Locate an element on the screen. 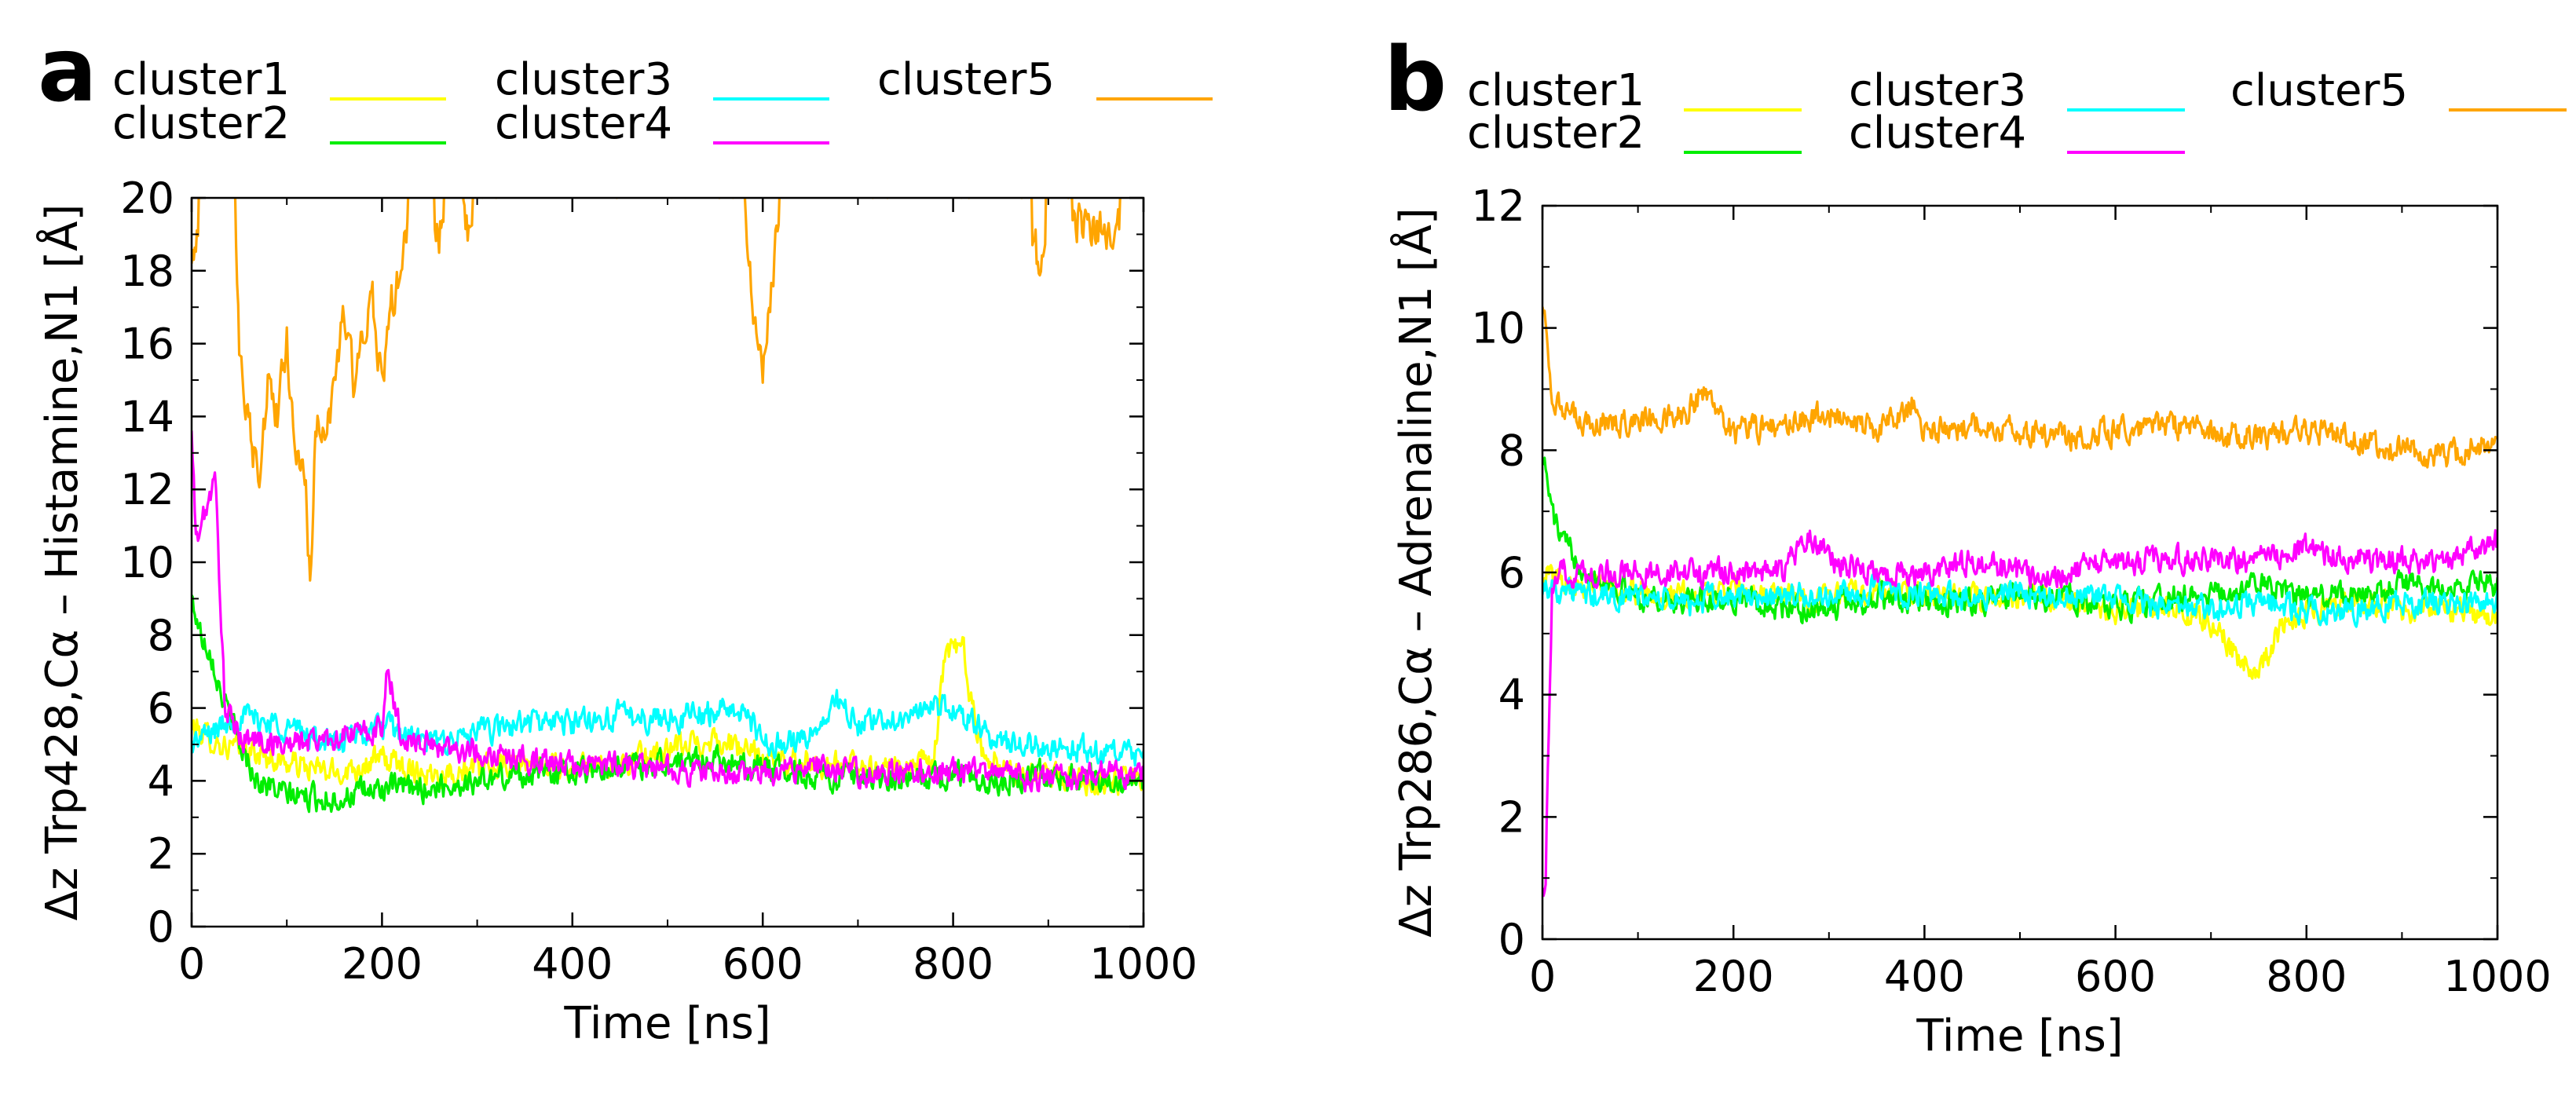 The width and height of the screenshot is (2576, 1097). series-line-cluster2 is located at coordinates (668, 704).